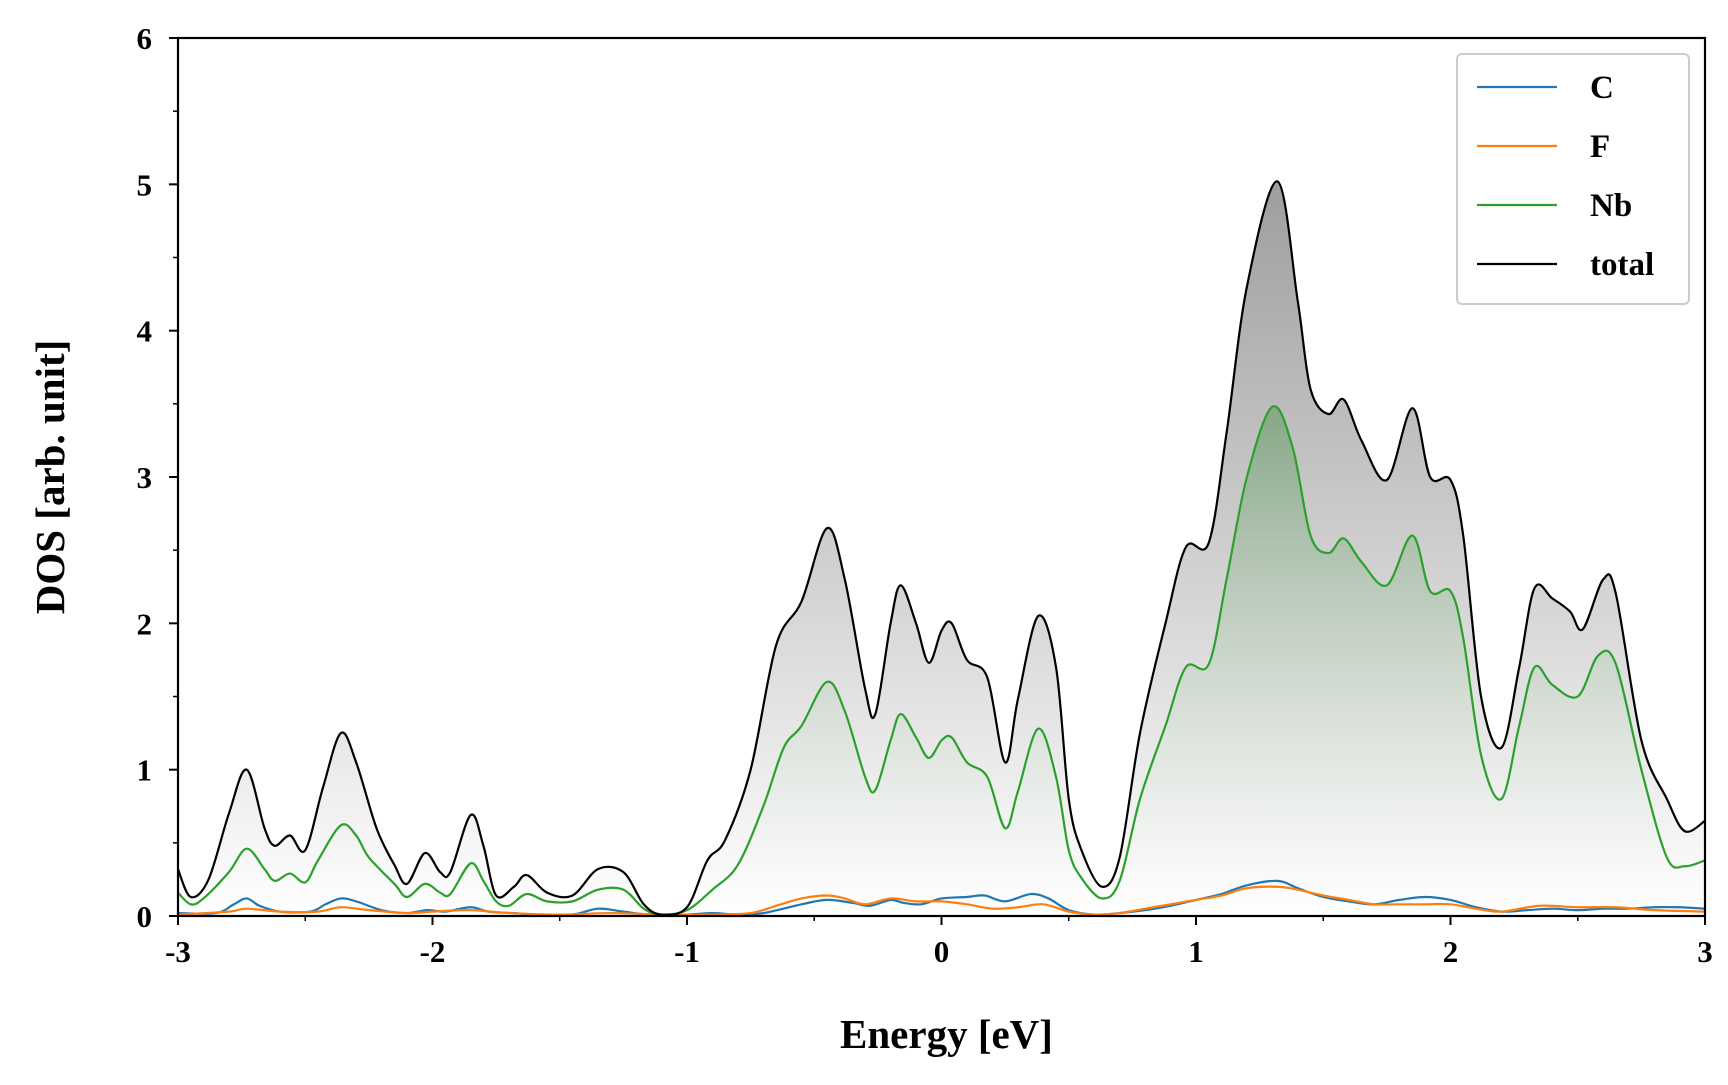  I want to click on legend: CF Nb total, so click(1573, 179).